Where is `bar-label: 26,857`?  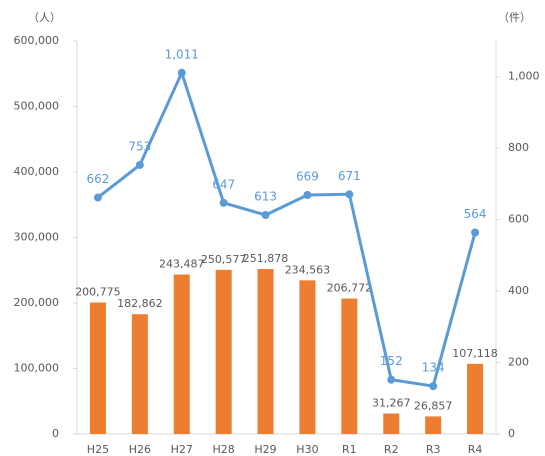
bar-label: 26,857 is located at coordinates (433, 405).